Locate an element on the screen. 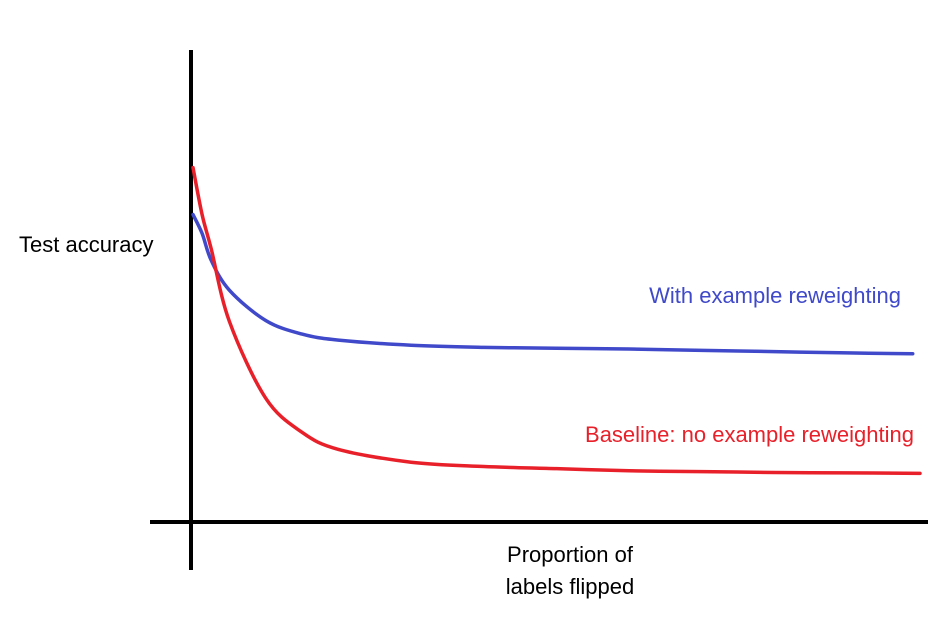 This screenshot has height=641, width=946. x-axis-label-line-1: Proportion of is located at coordinates (570, 554).